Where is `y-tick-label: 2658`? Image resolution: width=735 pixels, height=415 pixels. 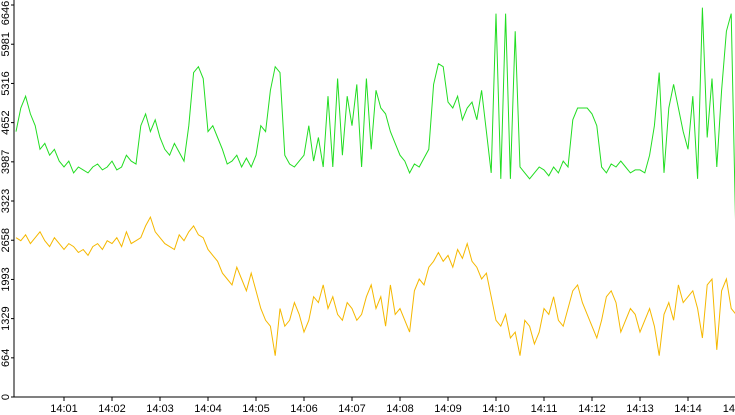 y-tick-label: 2658 is located at coordinates (6, 240).